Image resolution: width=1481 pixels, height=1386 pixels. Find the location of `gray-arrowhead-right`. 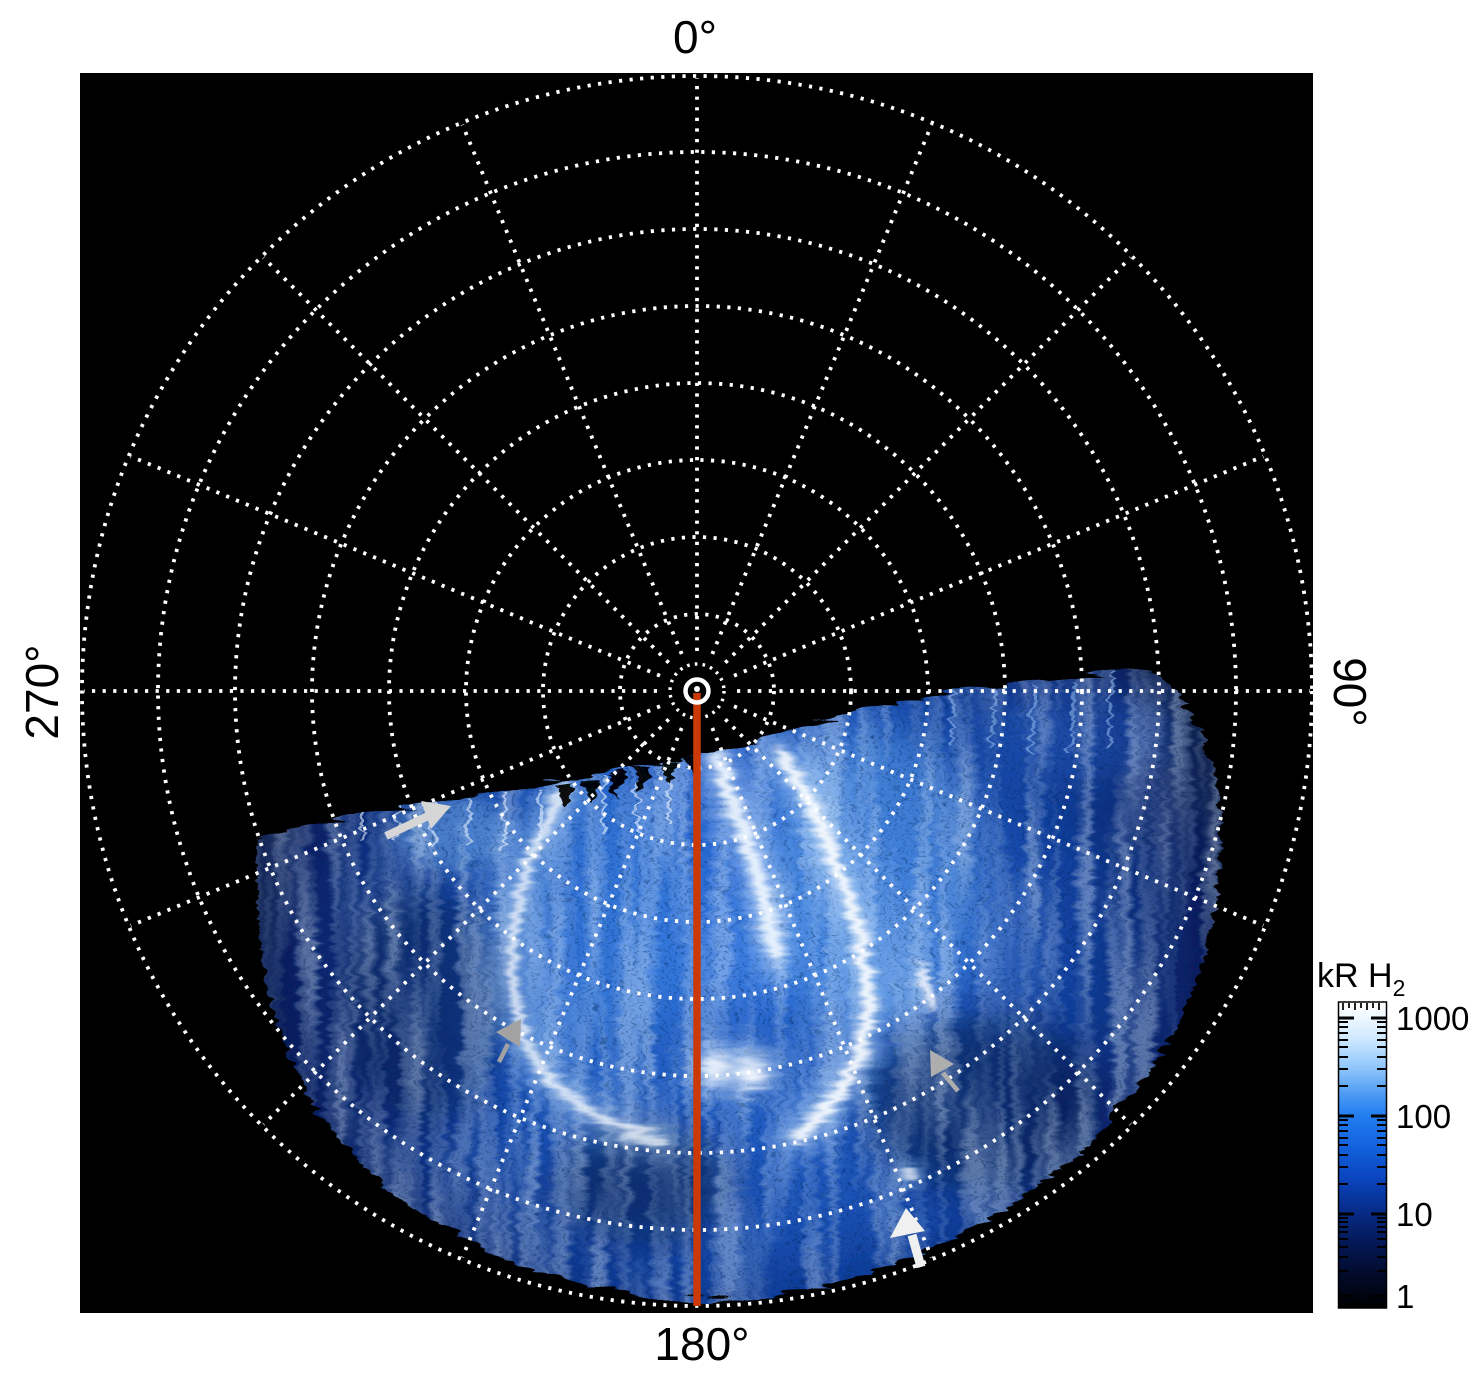

gray-arrowhead-right is located at coordinates (945, 1071).